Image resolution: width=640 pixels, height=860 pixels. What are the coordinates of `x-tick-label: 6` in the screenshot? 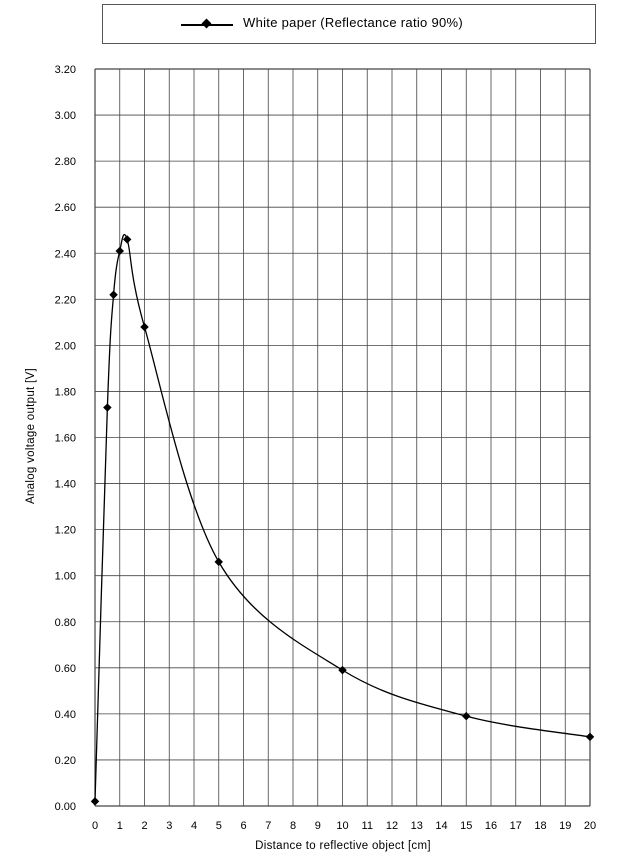 It's located at (243, 826).